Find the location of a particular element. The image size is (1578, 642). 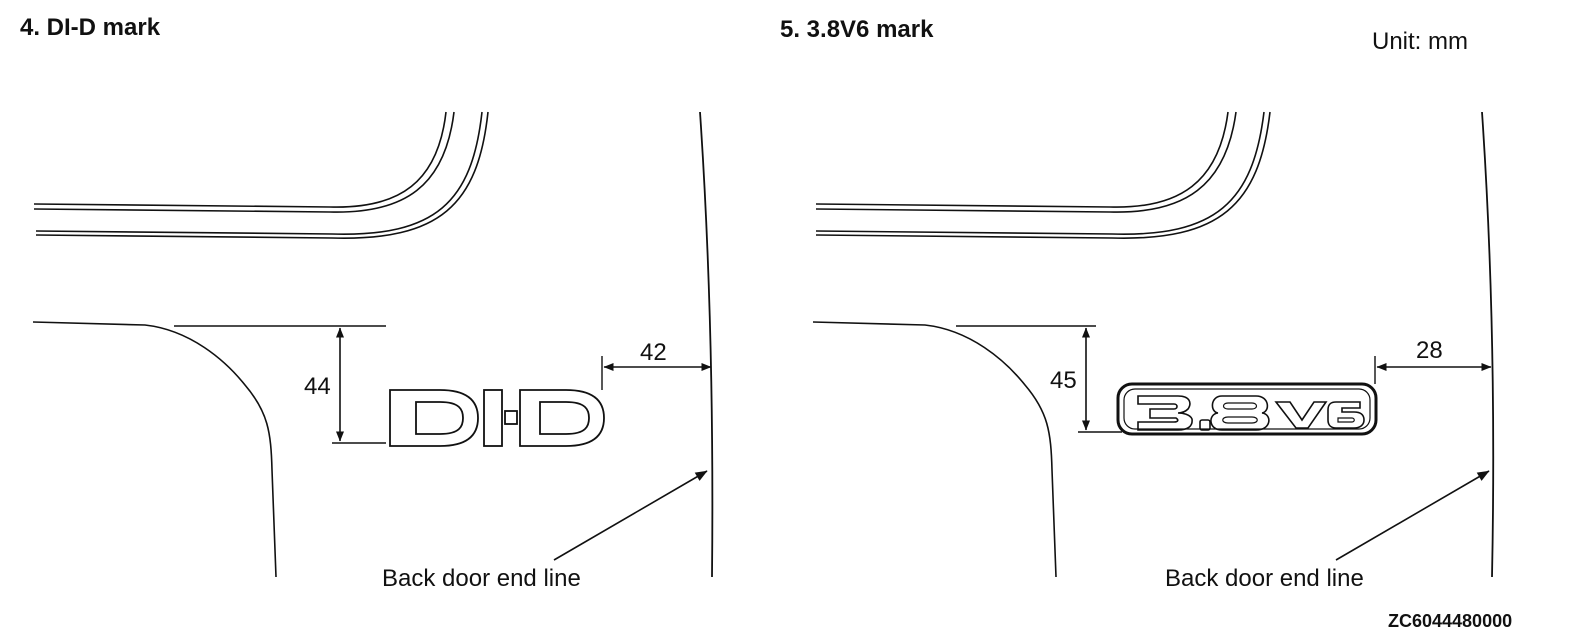

panel-title-38v6: 5. 3.8V6 mark is located at coordinates (857, 29).